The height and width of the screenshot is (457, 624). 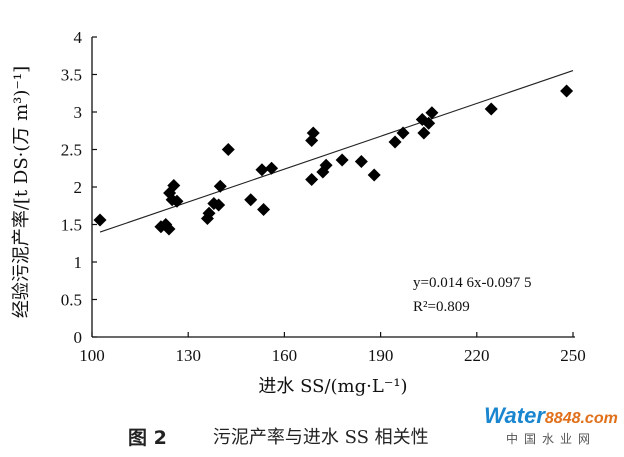 I want to click on figure-caption: 图 2 污泥产率与进水 SS 相关性, so click(x=278, y=436).